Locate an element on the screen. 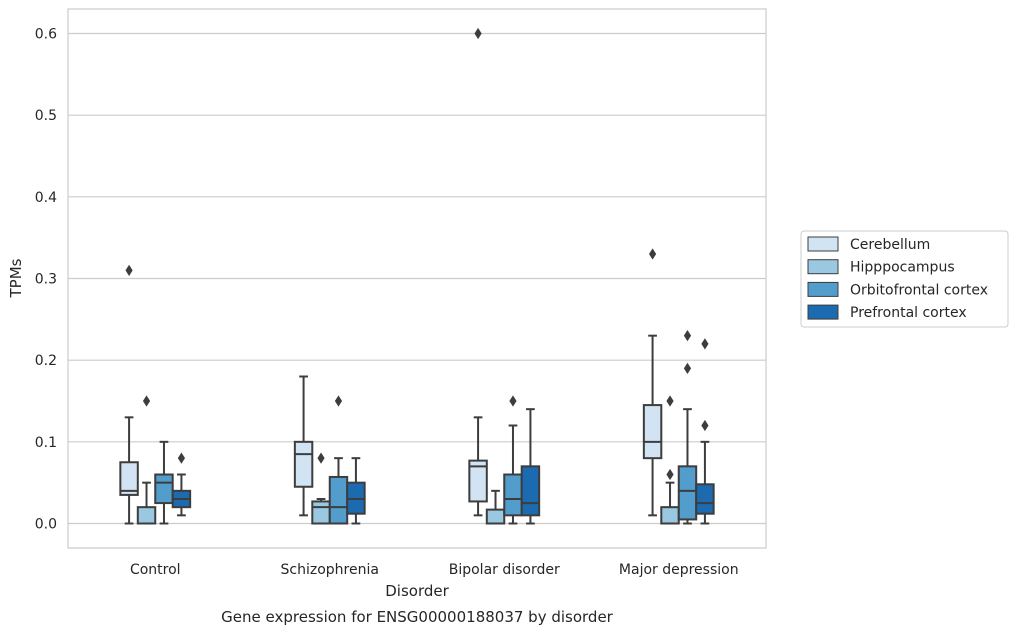 Image resolution: width=1018 pixels, height=634 pixels. y-axis-ticks: 0.0 0.1 0.2 0.3 0.4 0.5 0.6 is located at coordinates (46, 280).